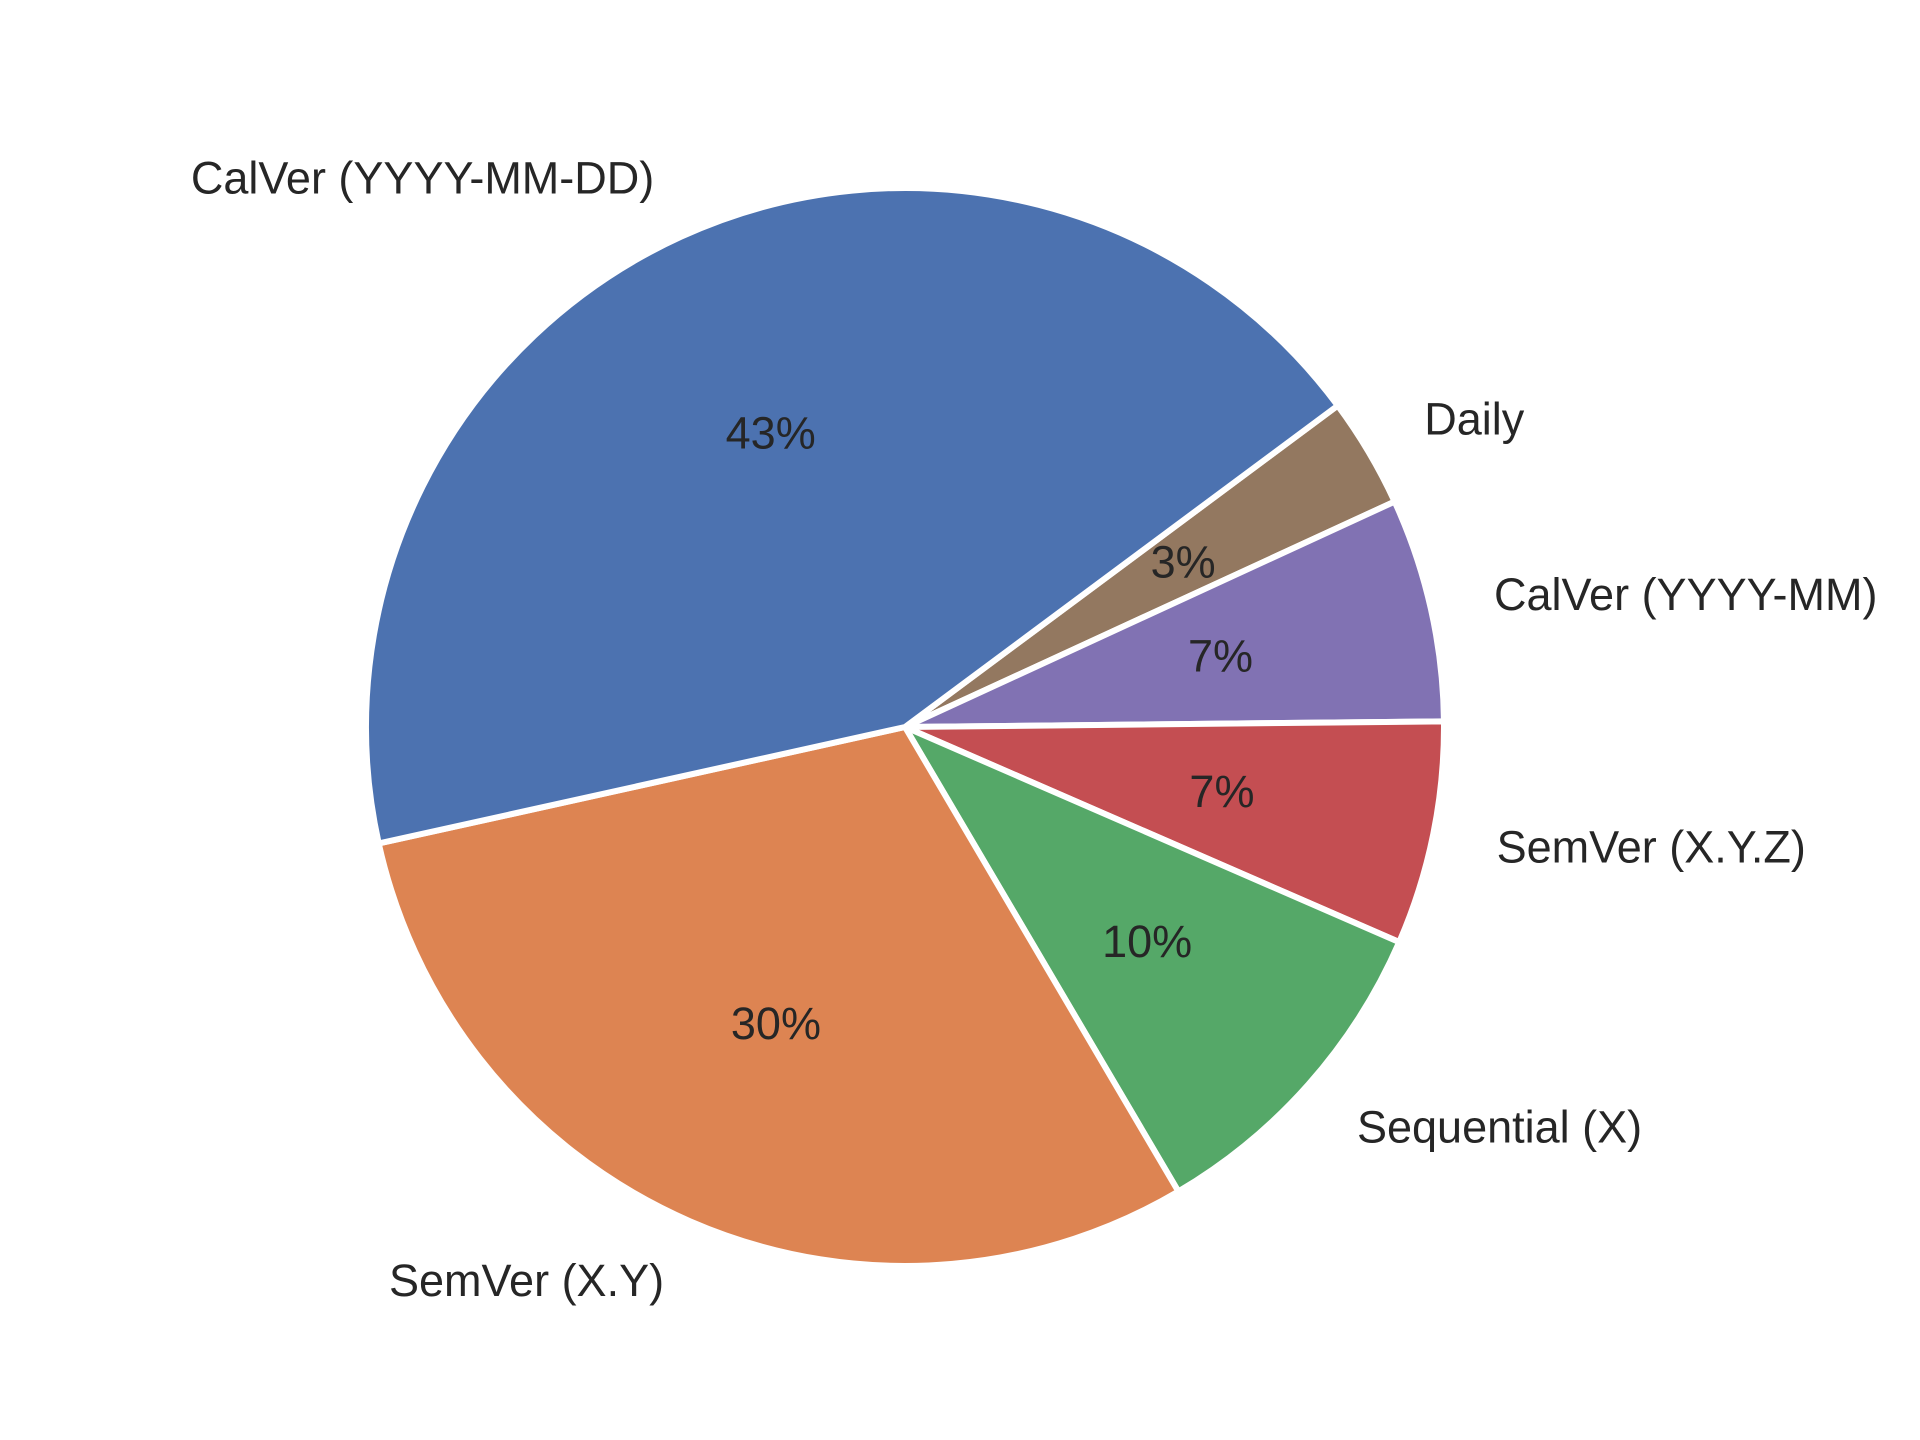 The width and height of the screenshot is (1920, 1440). I want to click on slice-label-calver-yyyy-mm: CalVer (YYYY-MM), so click(1685, 594).